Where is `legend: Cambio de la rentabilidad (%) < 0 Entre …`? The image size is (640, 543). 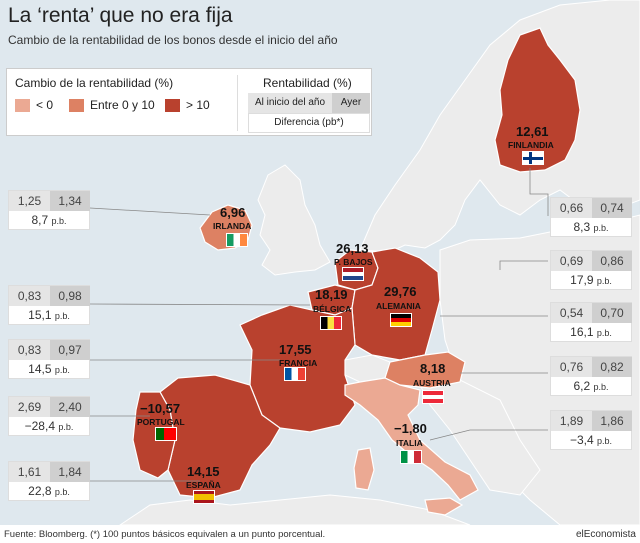 legend: Cambio de la rentabilidad (%) < 0 Entre … is located at coordinates (189, 102).